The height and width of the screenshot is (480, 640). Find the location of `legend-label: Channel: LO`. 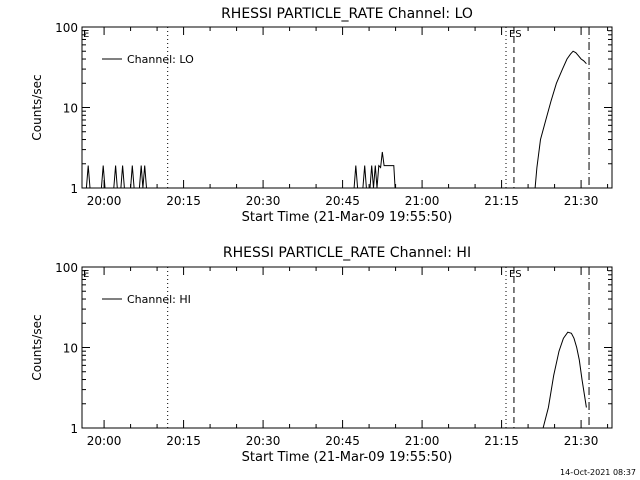

legend-label: Channel: LO is located at coordinates (160, 59).